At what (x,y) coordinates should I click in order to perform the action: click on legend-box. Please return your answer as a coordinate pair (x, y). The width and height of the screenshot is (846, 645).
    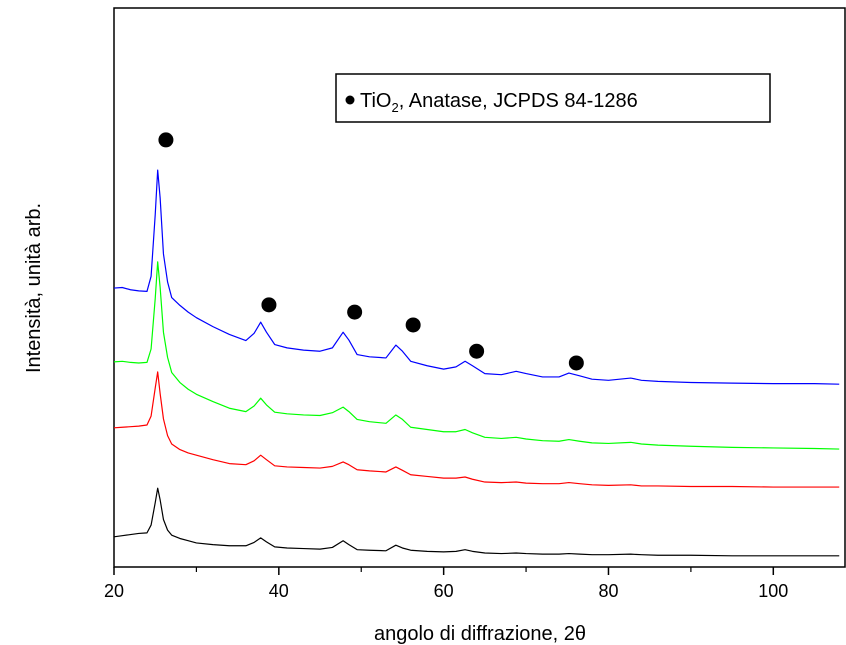
    Looking at the image, I should click on (553, 98).